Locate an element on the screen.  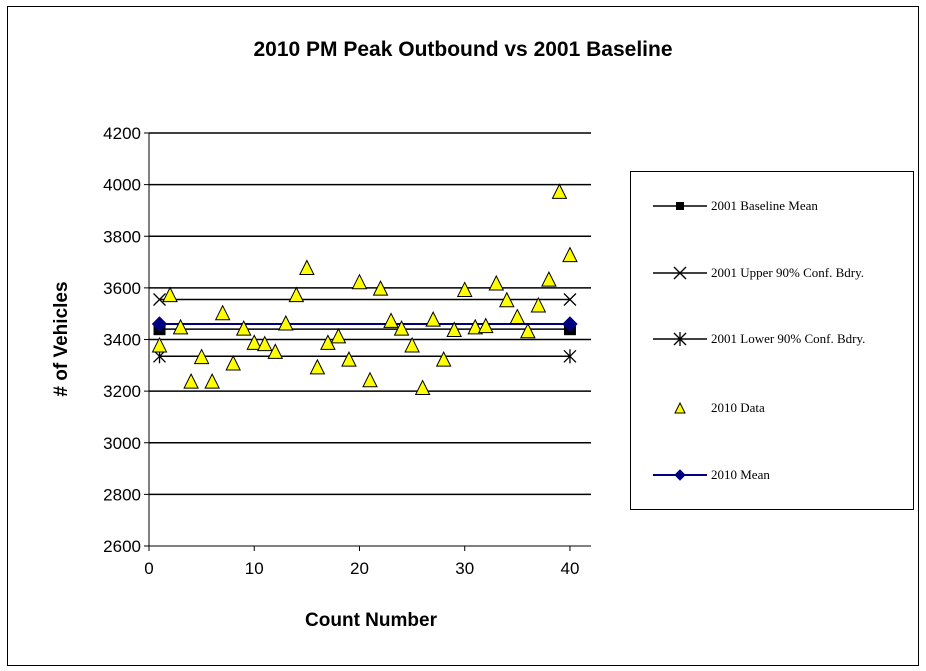
legend-item: 2010 Data is located at coordinates (707, 408).